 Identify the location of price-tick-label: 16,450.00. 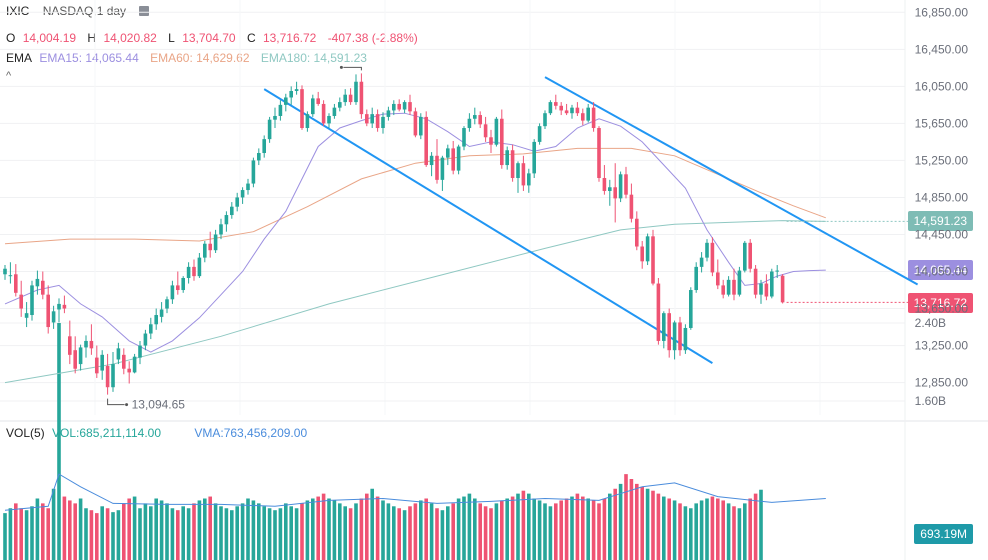
(942, 49).